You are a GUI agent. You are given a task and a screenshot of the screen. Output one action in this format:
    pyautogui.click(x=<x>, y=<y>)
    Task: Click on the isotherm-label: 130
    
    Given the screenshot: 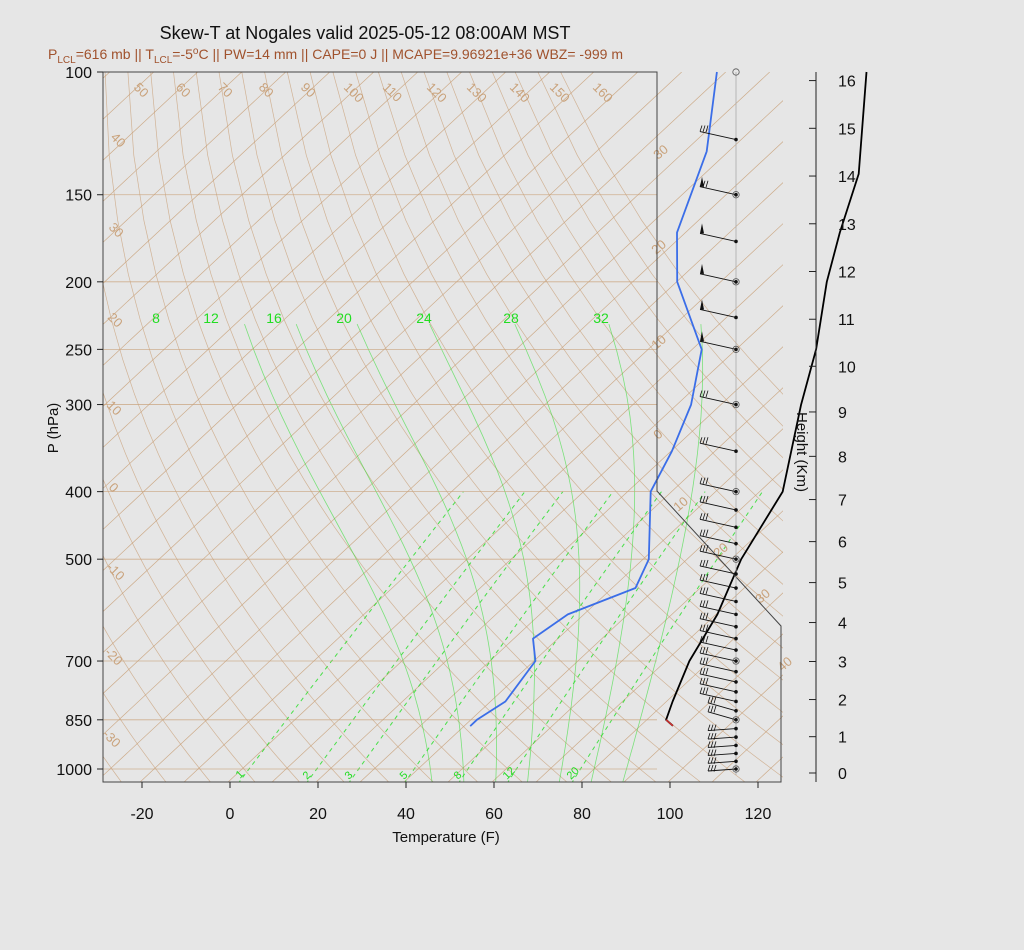 What is the action you would take?
    pyautogui.click(x=477, y=93)
    